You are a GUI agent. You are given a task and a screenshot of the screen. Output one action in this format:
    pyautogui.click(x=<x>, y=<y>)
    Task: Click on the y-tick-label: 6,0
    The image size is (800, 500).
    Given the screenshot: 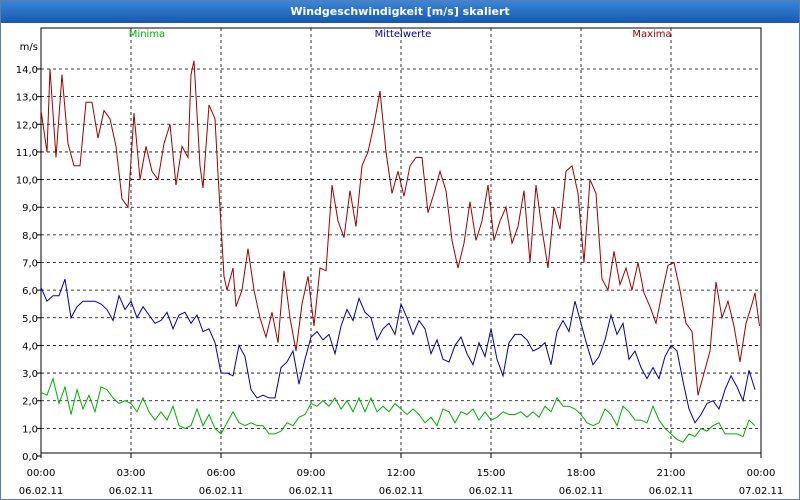 What is the action you would take?
    pyautogui.click(x=30, y=291)
    